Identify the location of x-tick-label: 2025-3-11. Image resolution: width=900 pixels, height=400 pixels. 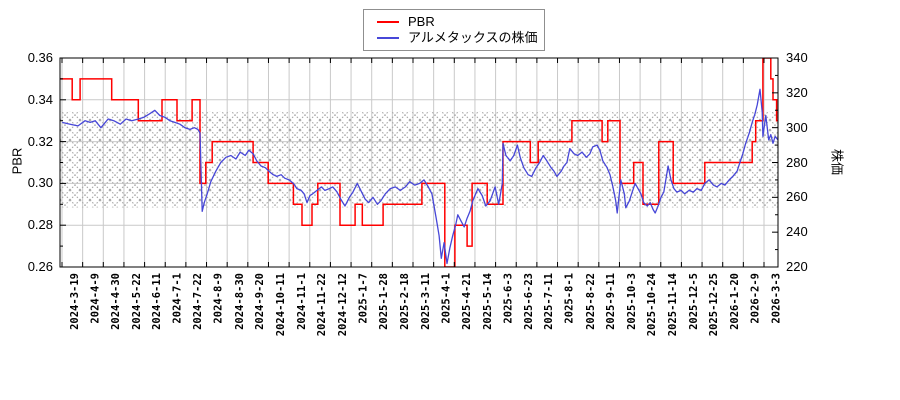
(425, 301).